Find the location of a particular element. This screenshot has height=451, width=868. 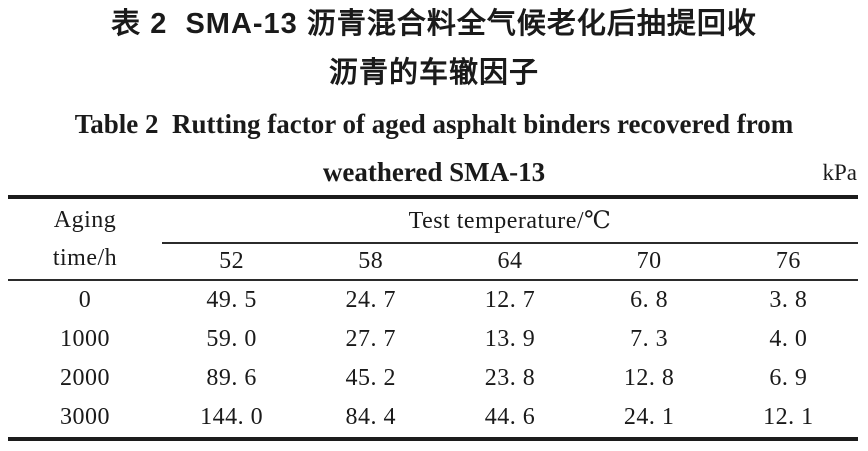

table-row: 1000 59. 0 27. 7 13. 9 7. 3 4. 0 is located at coordinates (433, 339).